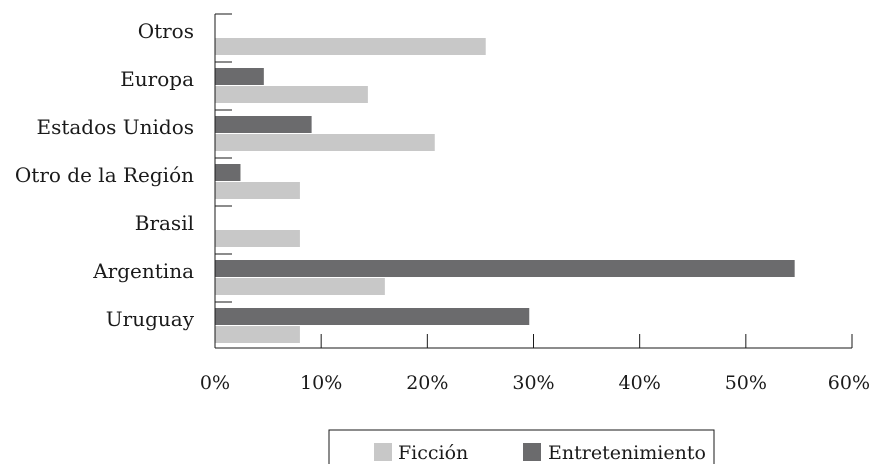  Describe the element at coordinates (166, 31) in the screenshot. I see `category-label: Otros` at that location.